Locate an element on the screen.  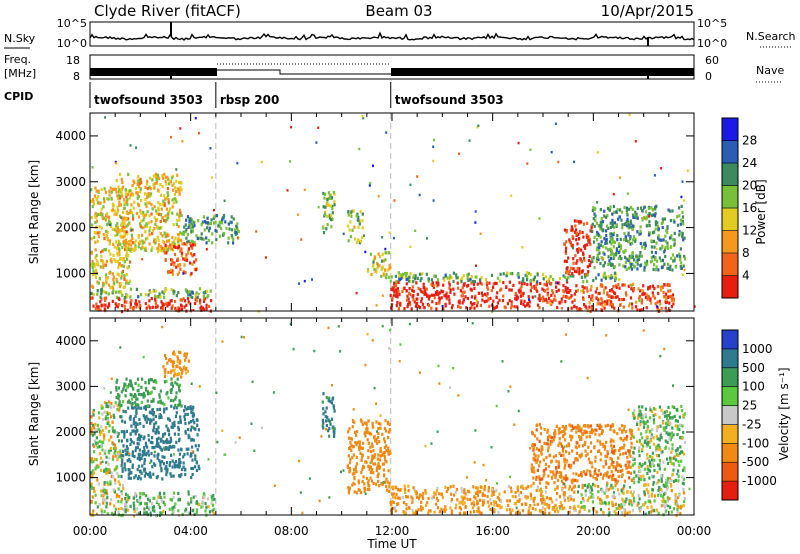
nave-label: Nave is located at coordinates (770, 70).